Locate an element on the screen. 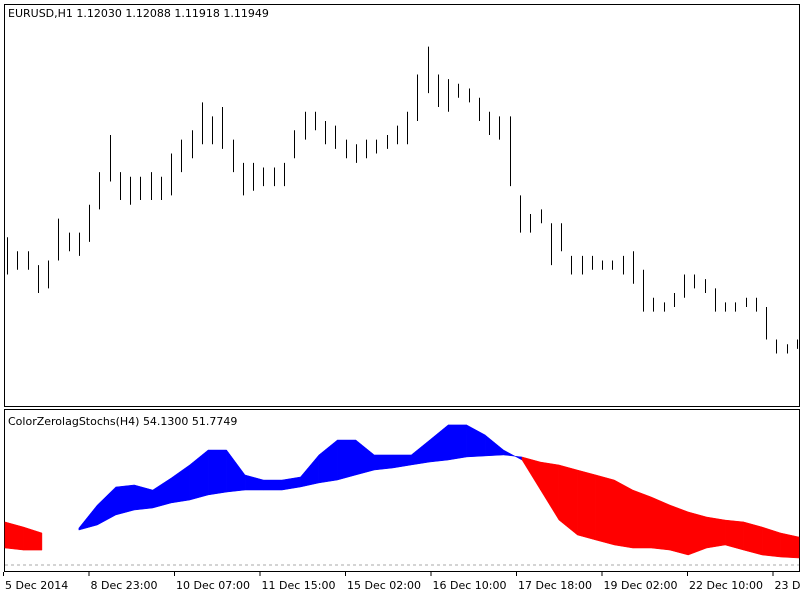 This screenshot has height=600, width=800. x-tick-label: 23 Dec is located at coordinates (787, 585).